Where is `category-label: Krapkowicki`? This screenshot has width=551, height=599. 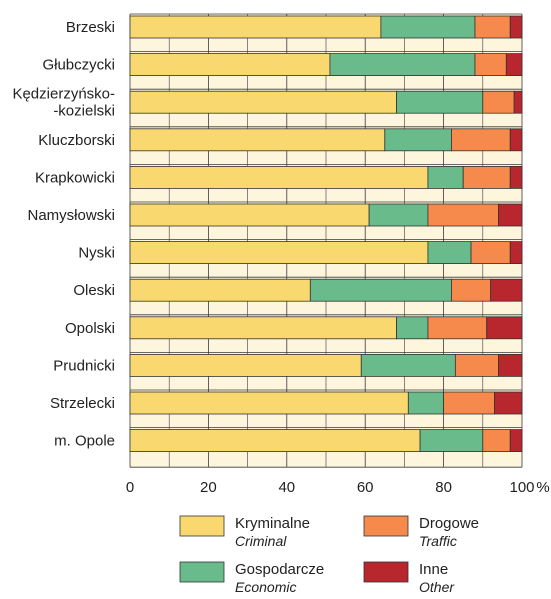
category-label: Krapkowicki is located at coordinates (75, 177).